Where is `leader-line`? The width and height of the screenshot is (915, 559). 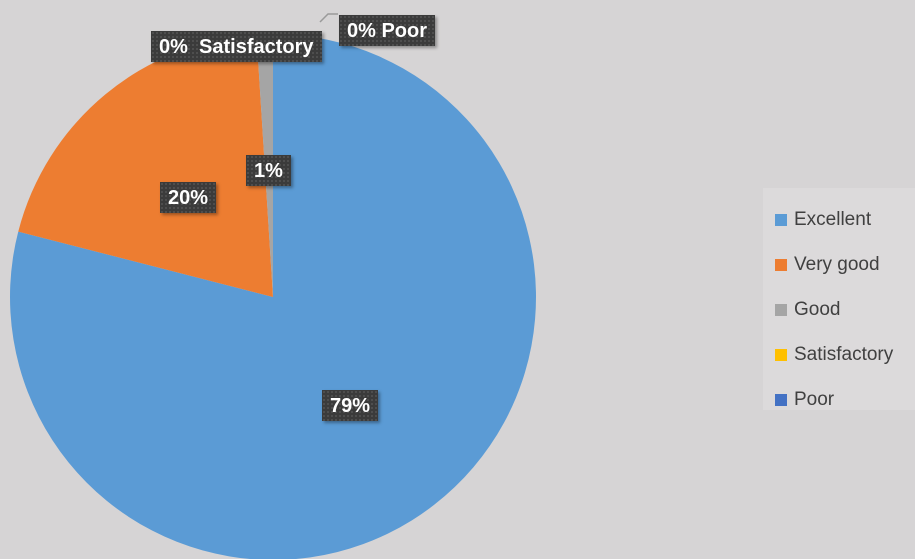
leader-line is located at coordinates (328, 18).